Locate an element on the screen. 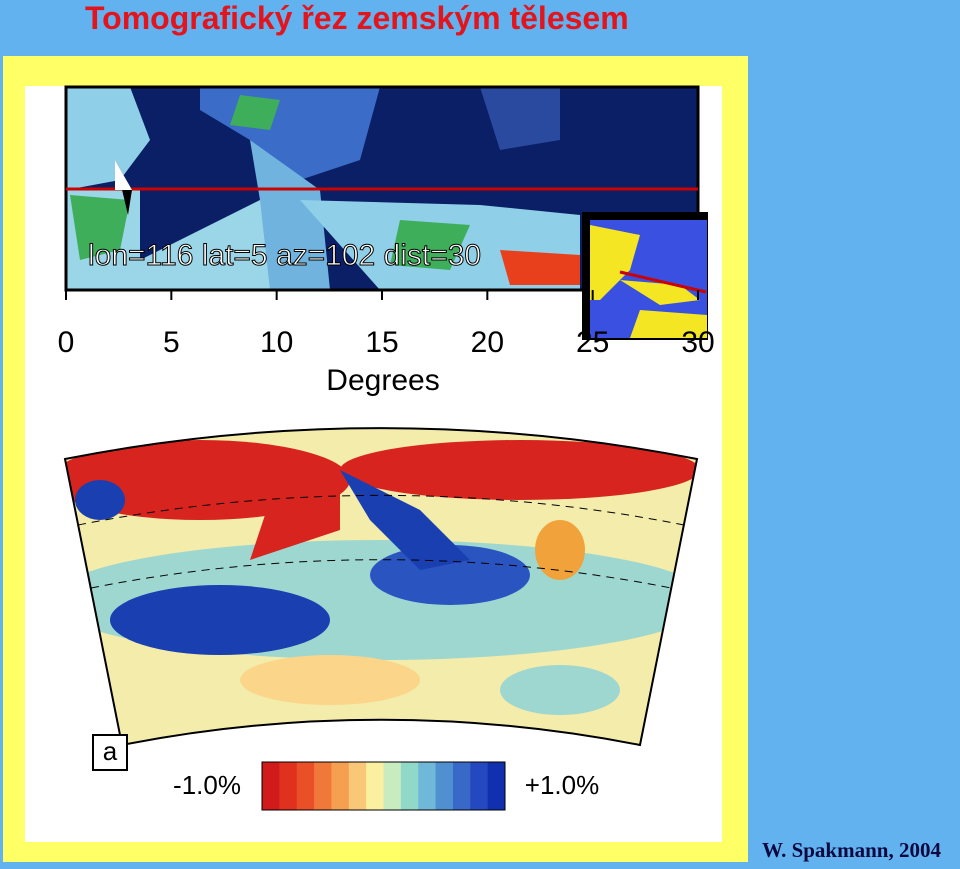 Image resolution: width=960 pixels, height=869 pixels. slide-title: Tomografický řez zemským tělesem is located at coordinates (357, 18).